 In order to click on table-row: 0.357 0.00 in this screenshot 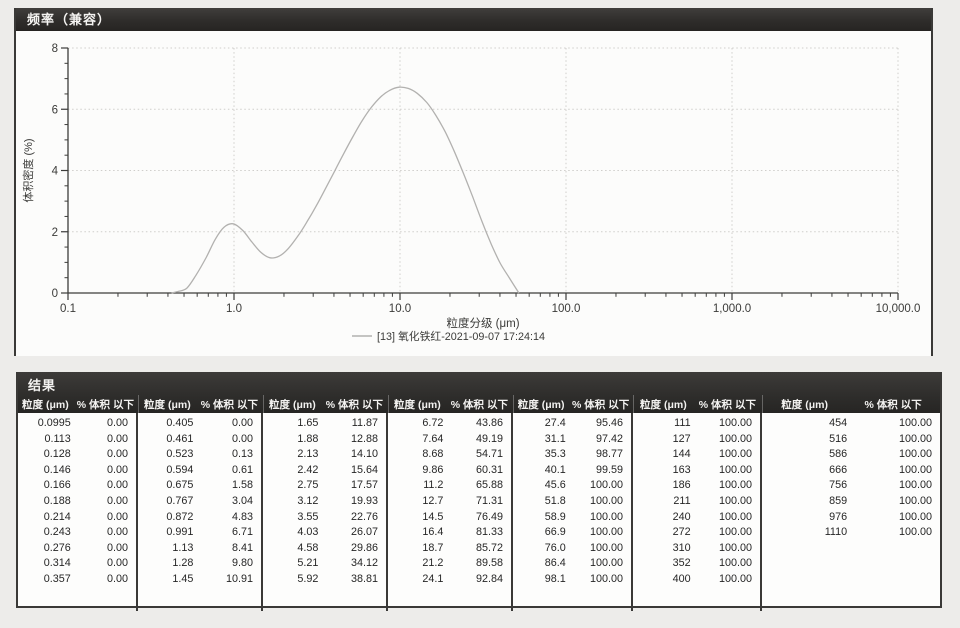, I will do `click(77, 580)`.